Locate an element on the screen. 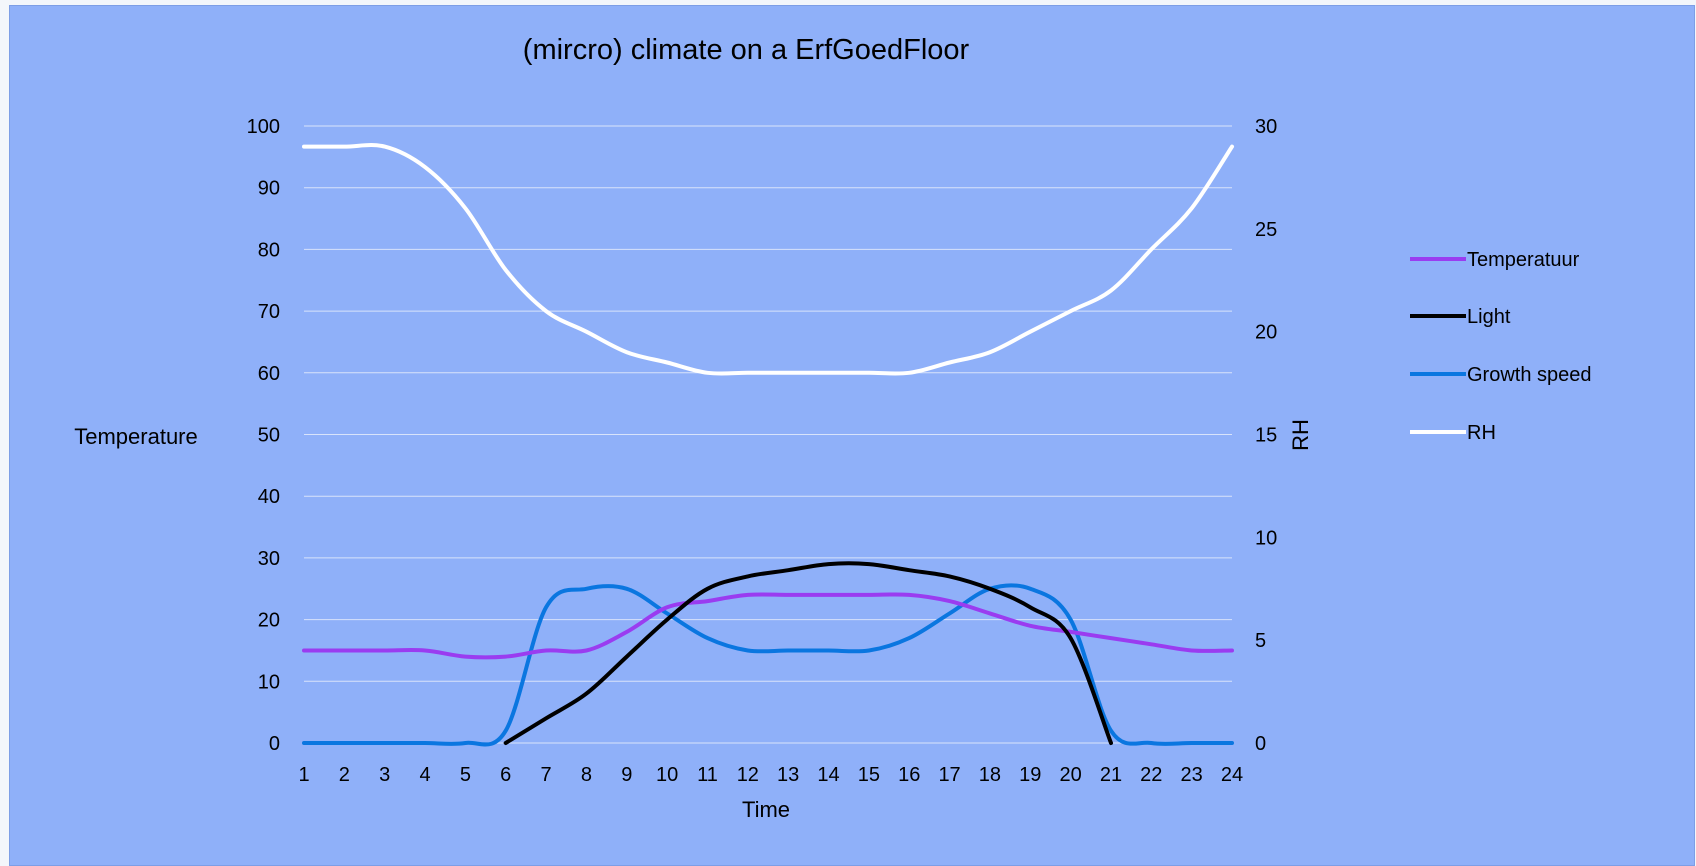 This screenshot has width=1696, height=866. y-tick-label-90: 90 is located at coordinates (269, 189).